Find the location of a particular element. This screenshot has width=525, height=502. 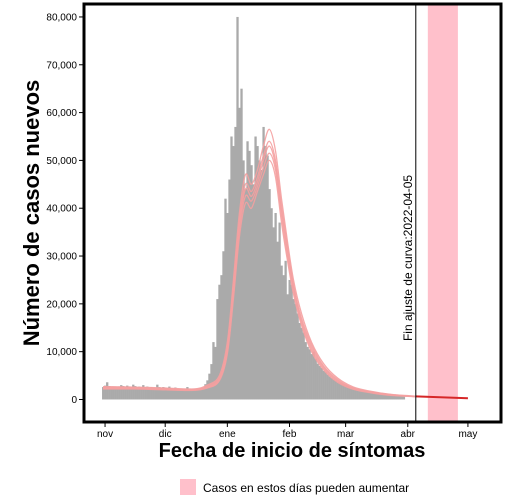

y-tick-label: 80,000 is located at coordinates (61, 17).